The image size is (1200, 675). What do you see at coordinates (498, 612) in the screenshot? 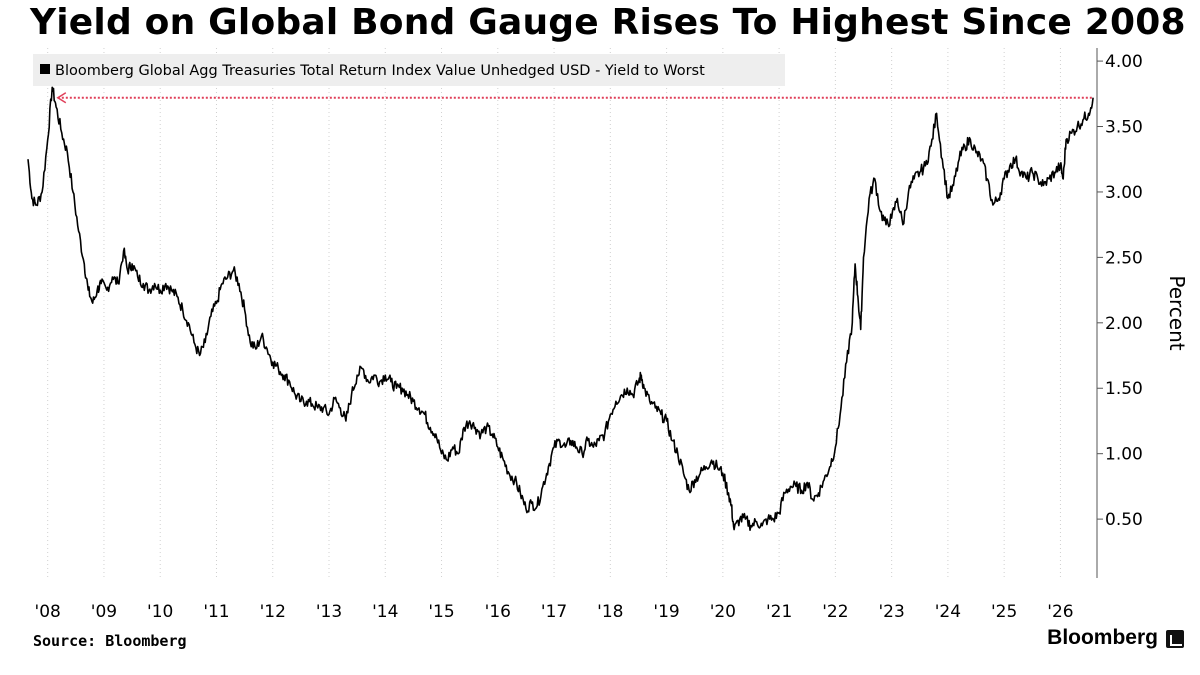
I see `x-tick-label: '16` at bounding box center [498, 612].